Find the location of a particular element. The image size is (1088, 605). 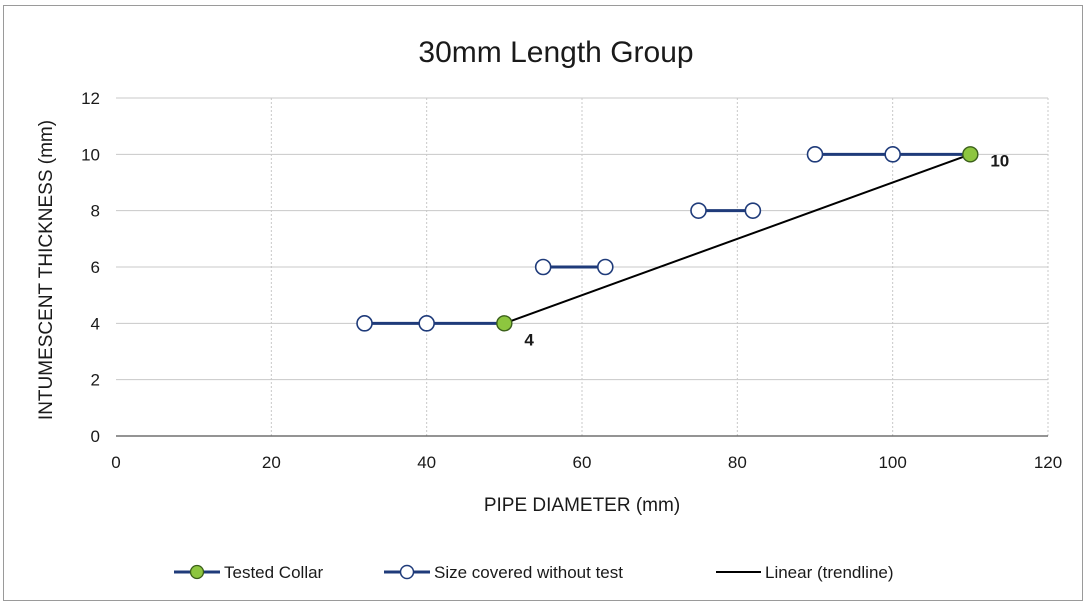

legend-marker-filled is located at coordinates (197, 572).